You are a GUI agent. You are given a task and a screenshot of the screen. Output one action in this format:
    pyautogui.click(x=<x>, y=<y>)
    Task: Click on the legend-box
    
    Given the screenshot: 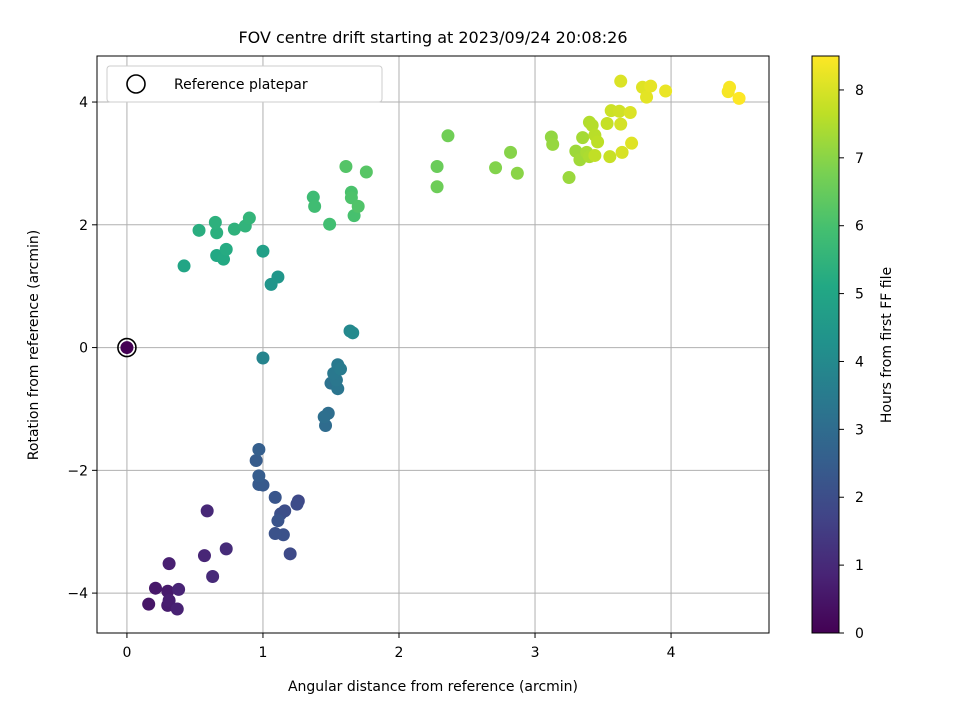 What is the action you would take?
    pyautogui.click(x=244, y=84)
    